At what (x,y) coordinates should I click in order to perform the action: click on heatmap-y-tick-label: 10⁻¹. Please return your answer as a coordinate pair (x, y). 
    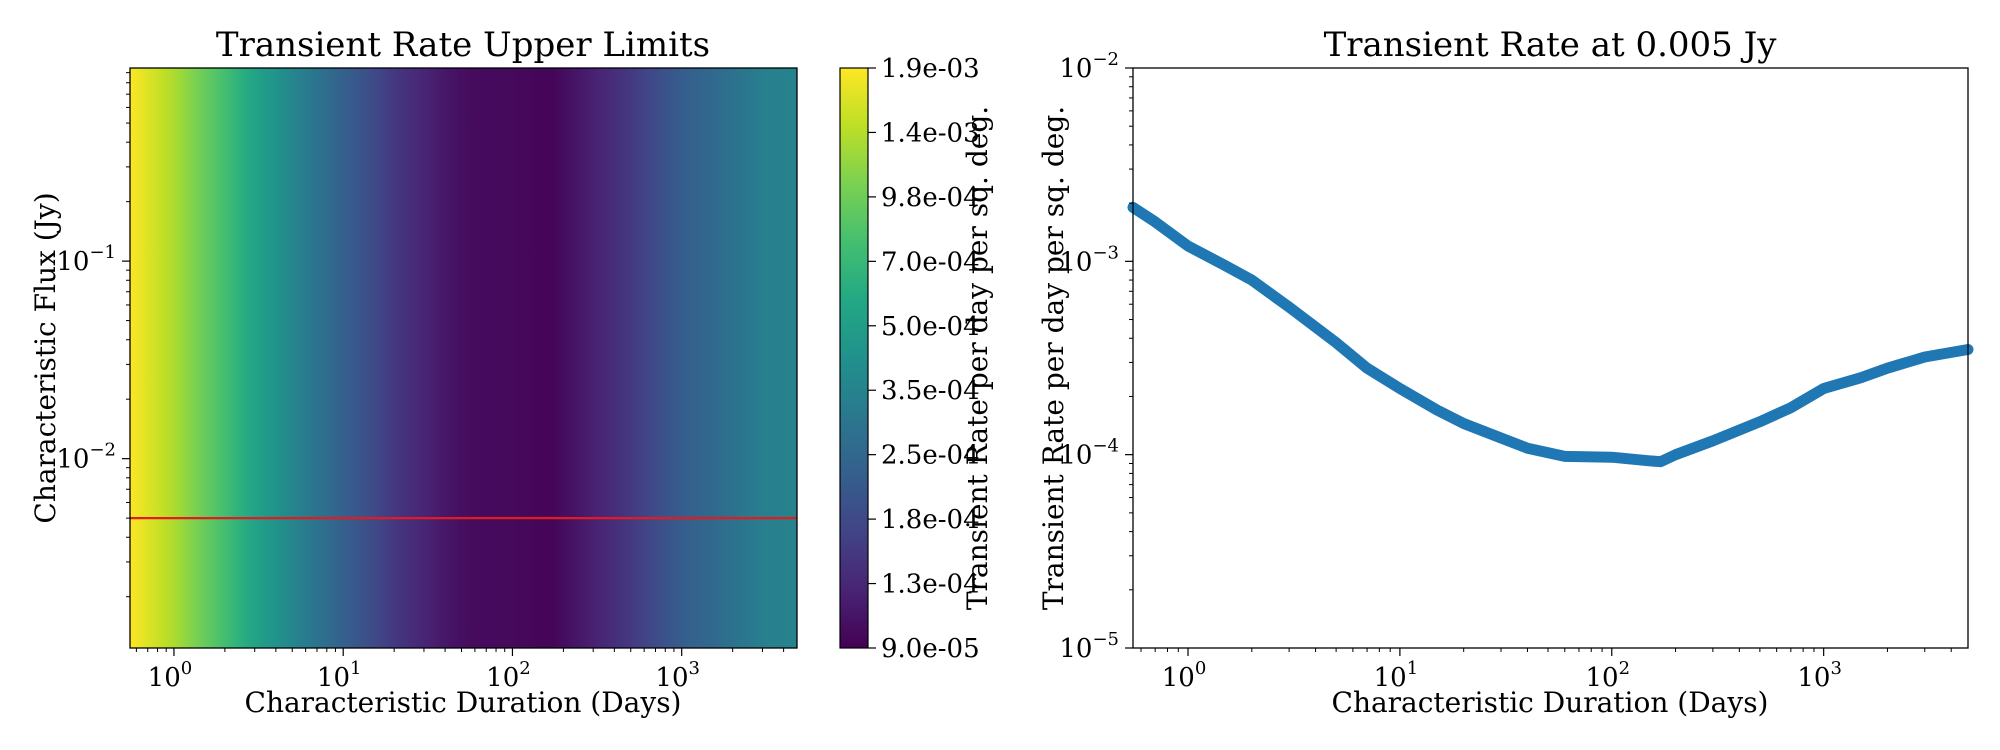
    Looking at the image, I should click on (86, 259).